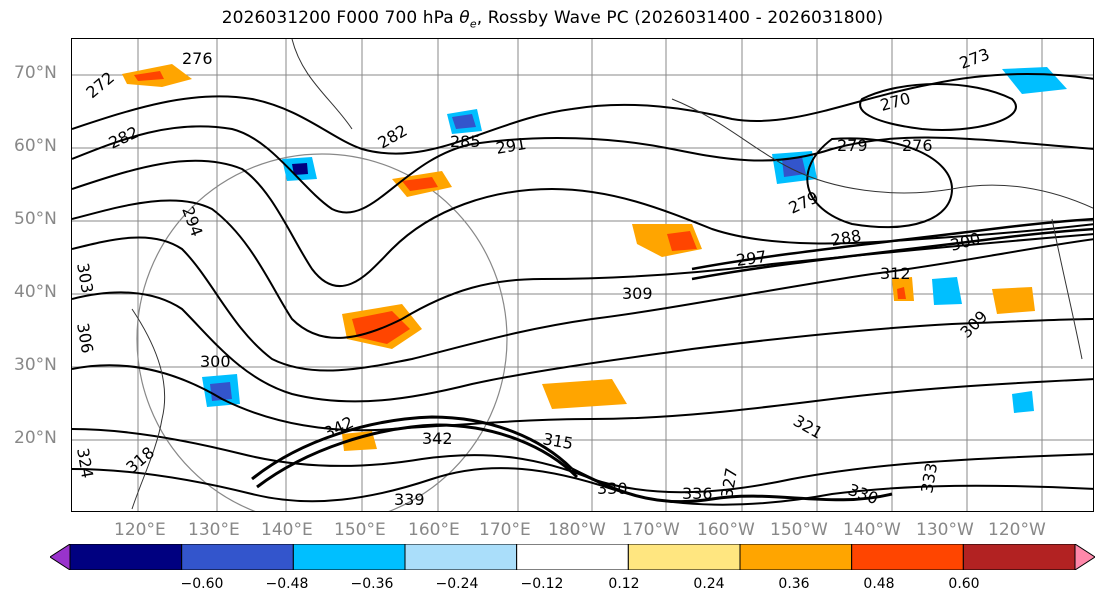 The height and width of the screenshot is (606, 1105). I want to click on lat-label-70n: 70°N, so click(35, 73).